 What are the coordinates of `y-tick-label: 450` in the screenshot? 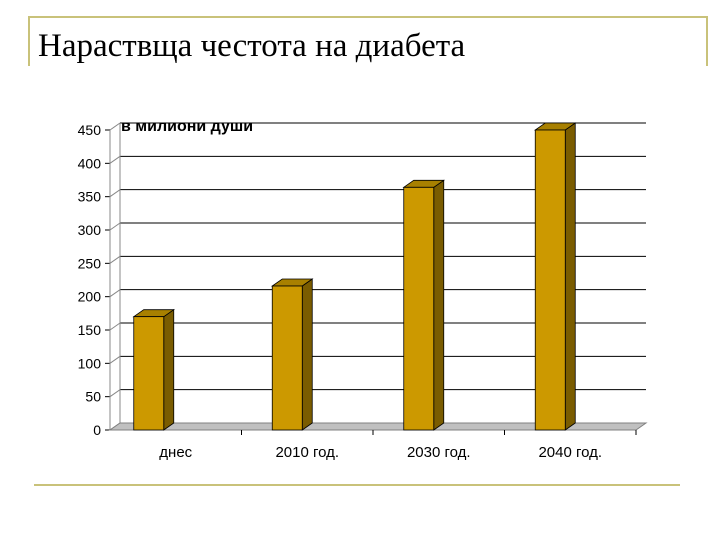 It's located at (90, 130).